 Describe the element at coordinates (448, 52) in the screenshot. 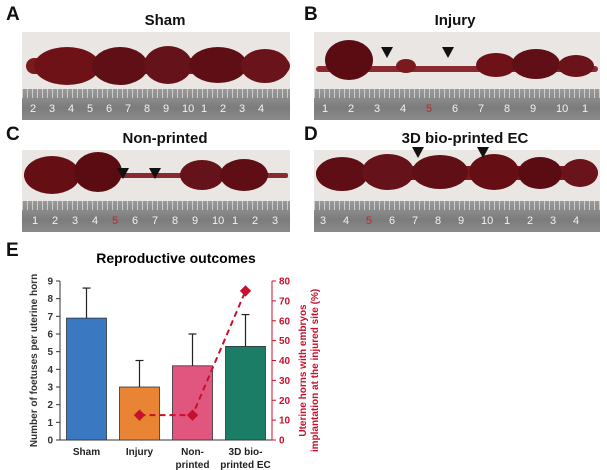

I see `injury-site-arrow-b2` at that location.